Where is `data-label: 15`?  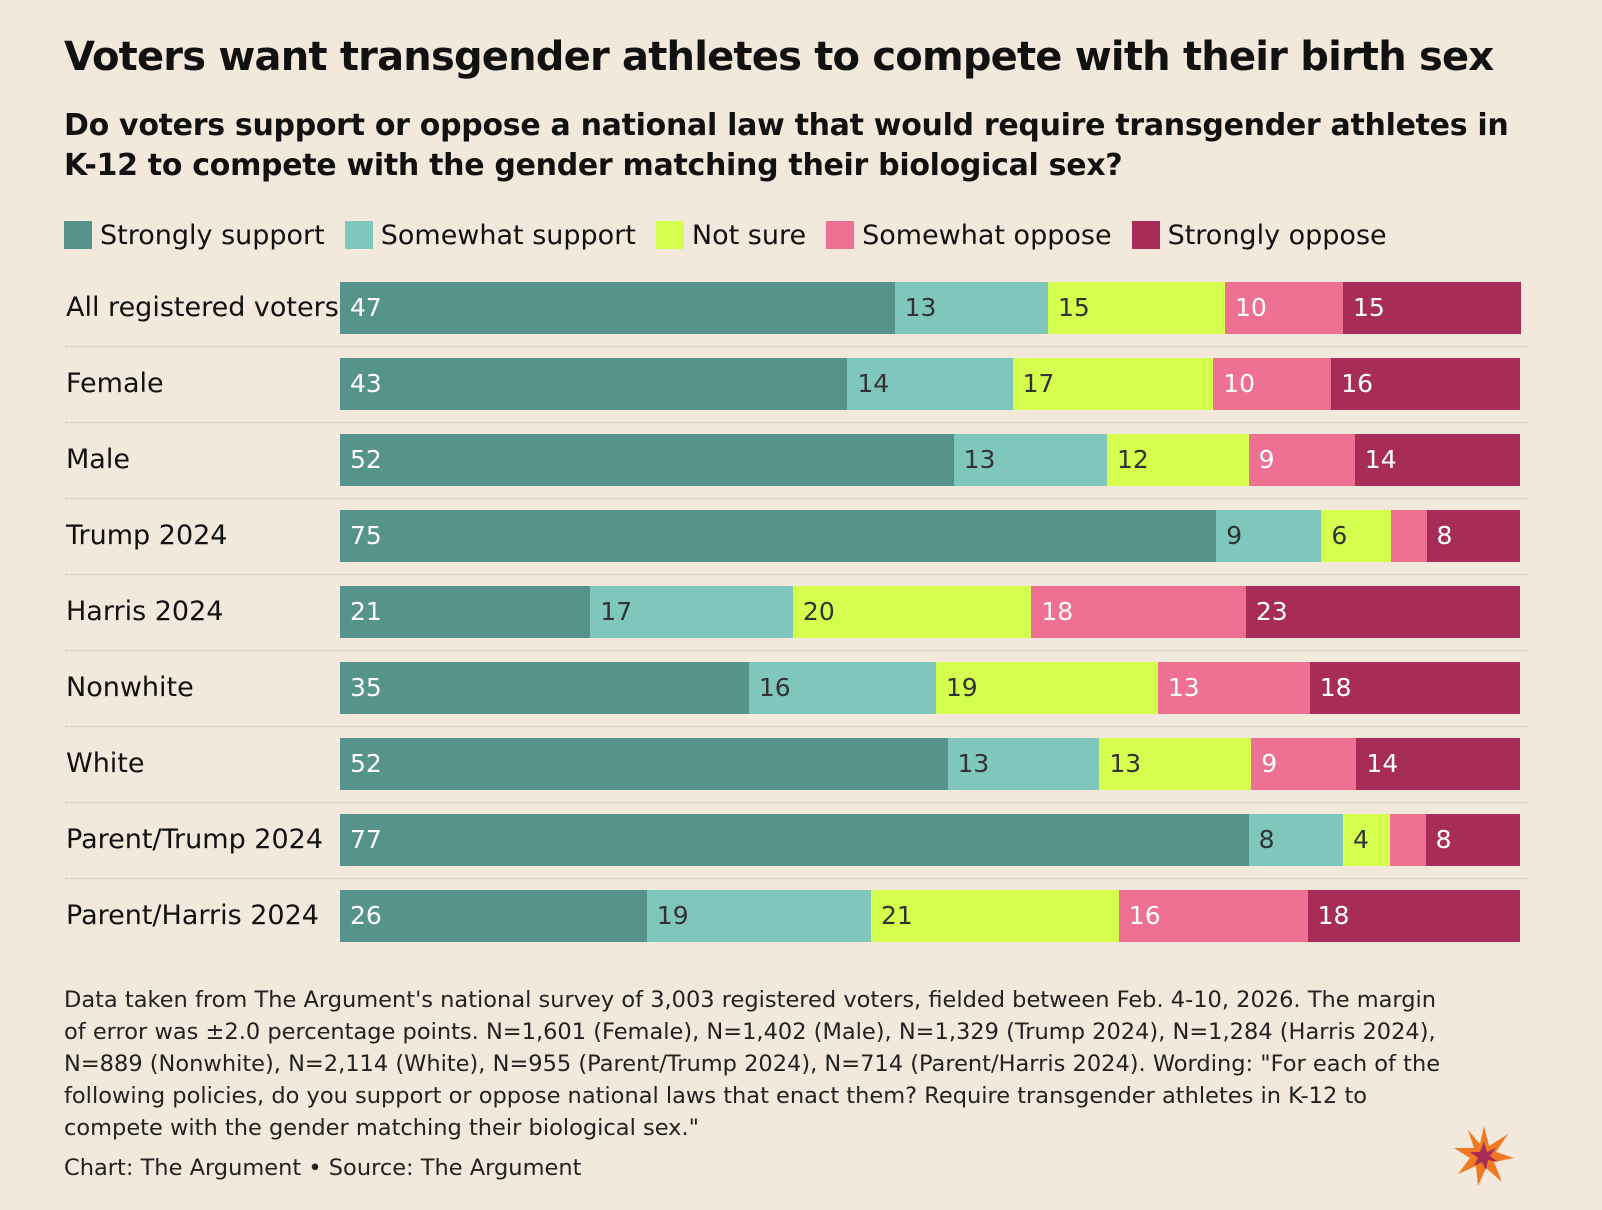
data-label: 15 is located at coordinates (1369, 307).